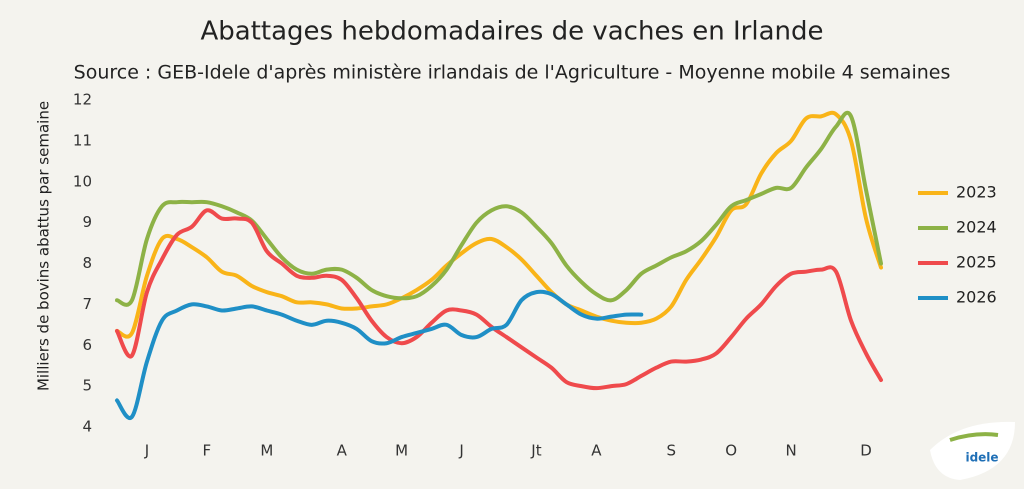 This screenshot has height=489, width=1024. I want to click on logo: idele, so click(972, 450).